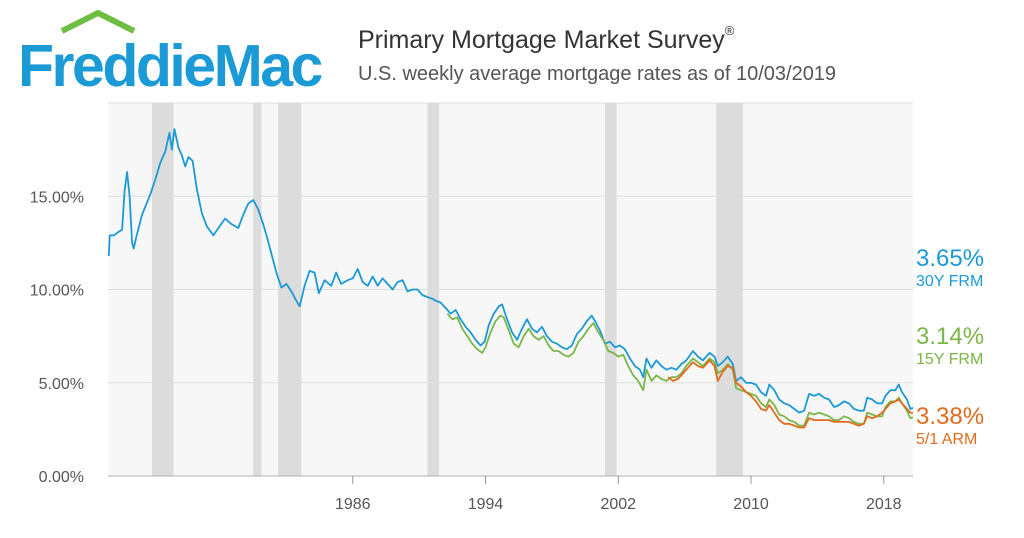 The image size is (1024, 538). I want to click on registered-mark: ®, so click(729, 30).